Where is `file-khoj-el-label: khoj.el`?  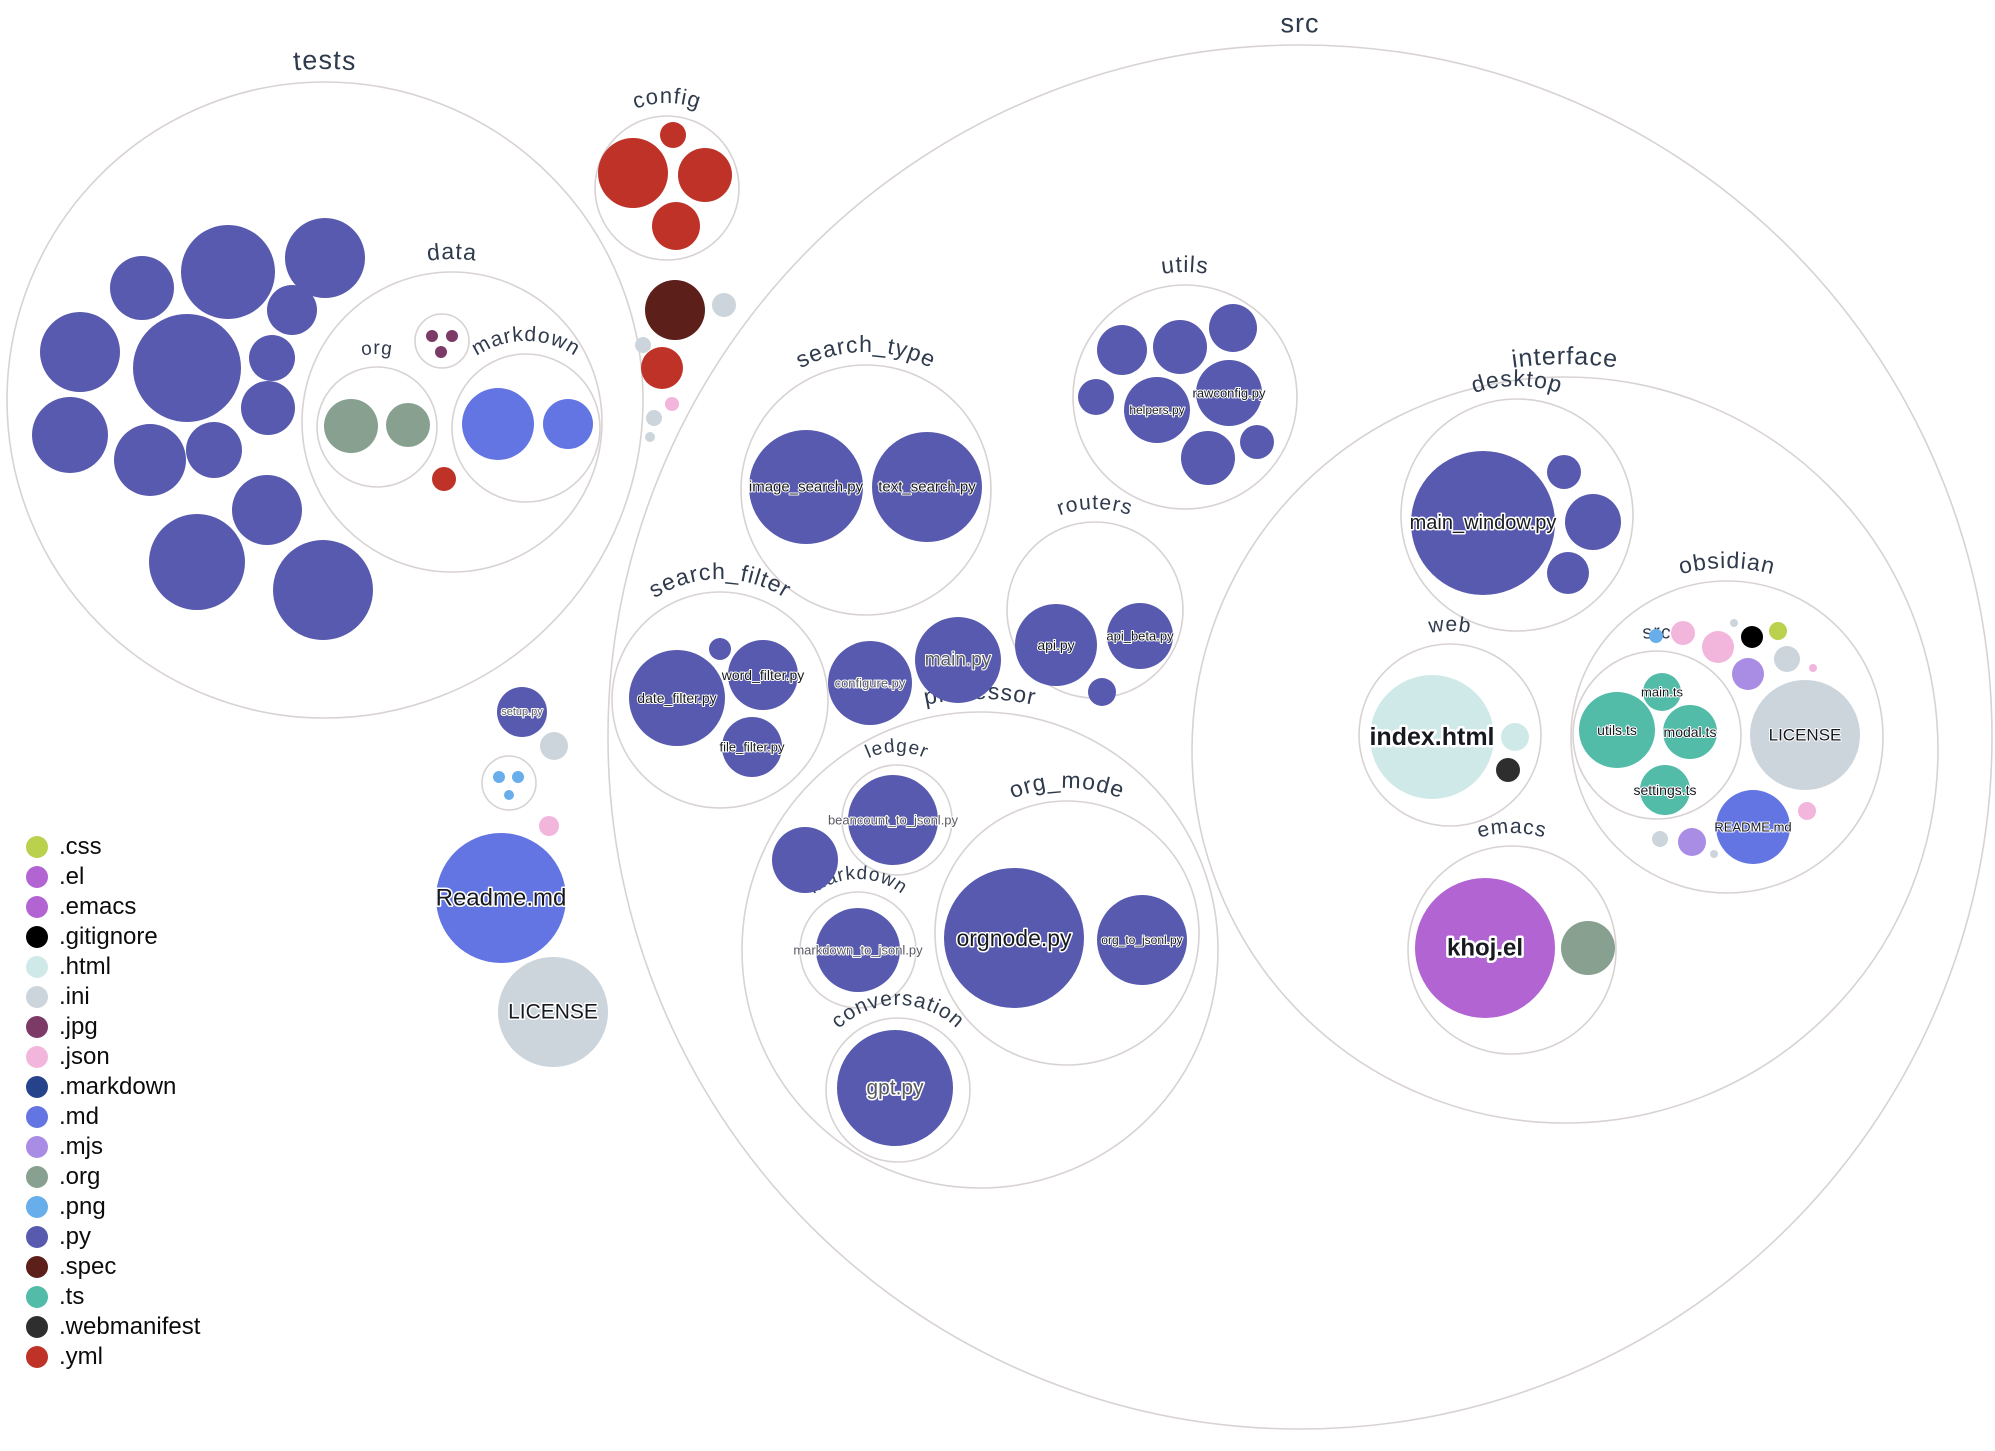 file-khoj-el-label: khoj.el is located at coordinates (1485, 948).